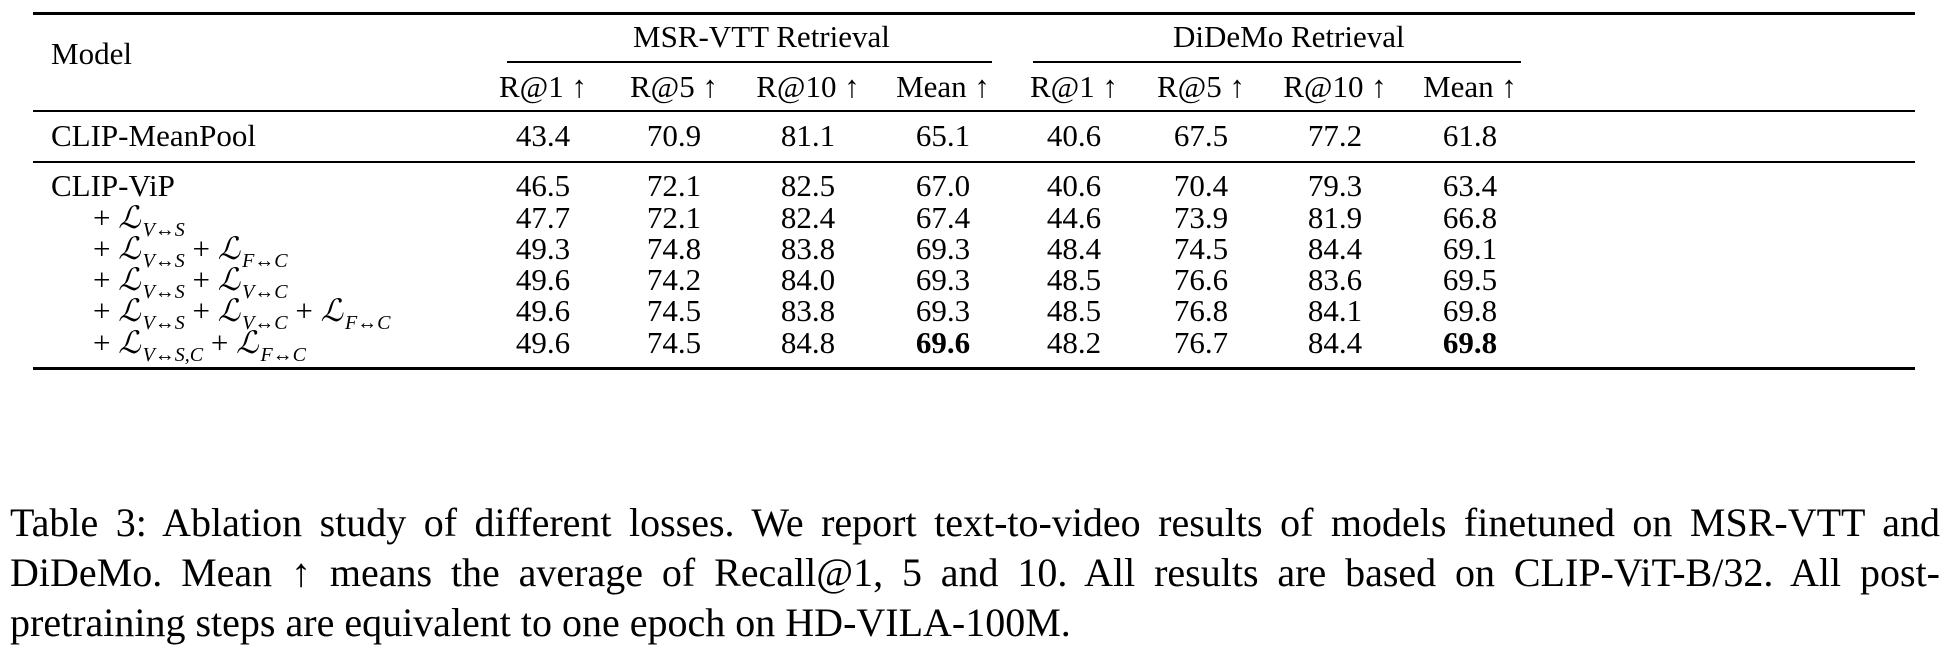 This screenshot has width=1949, height=668. What do you see at coordinates (674, 248) in the screenshot?
I see `ablation-value-1: 74.8` at bounding box center [674, 248].